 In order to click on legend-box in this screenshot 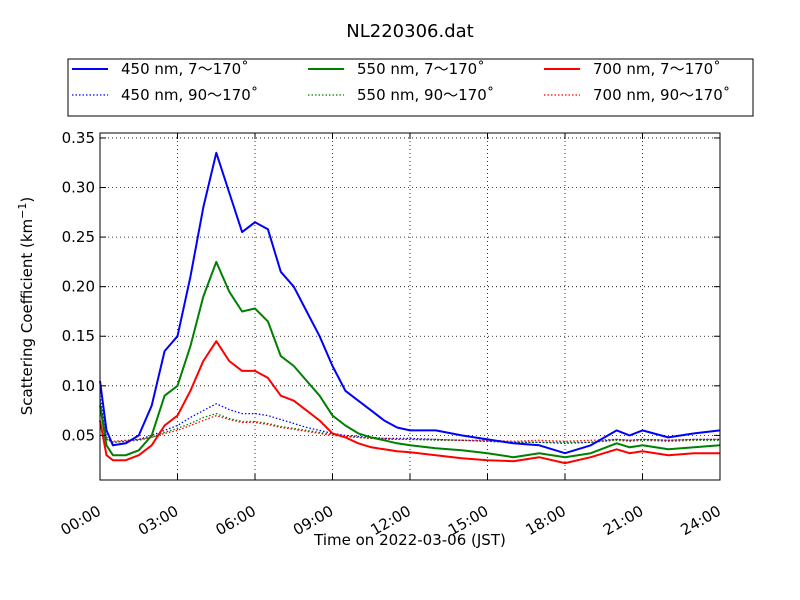, I will do `click(410, 87)`.